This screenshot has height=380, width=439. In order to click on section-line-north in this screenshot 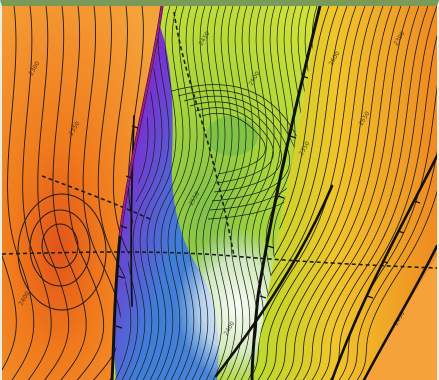, I will do `click(204, 134)`.